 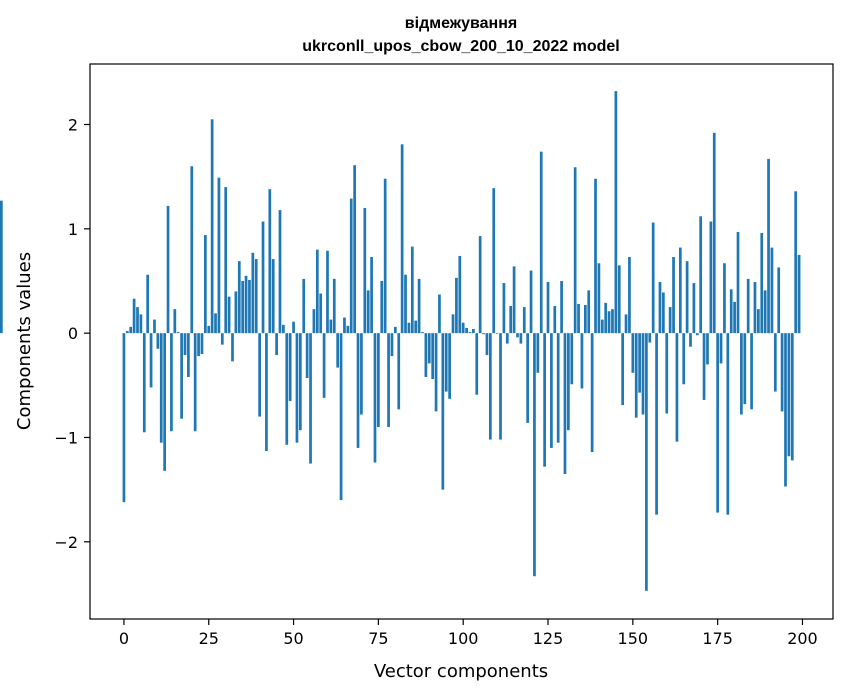 What do you see at coordinates (209, 638) in the screenshot?
I see `x-tick-label-25: 25` at bounding box center [209, 638].